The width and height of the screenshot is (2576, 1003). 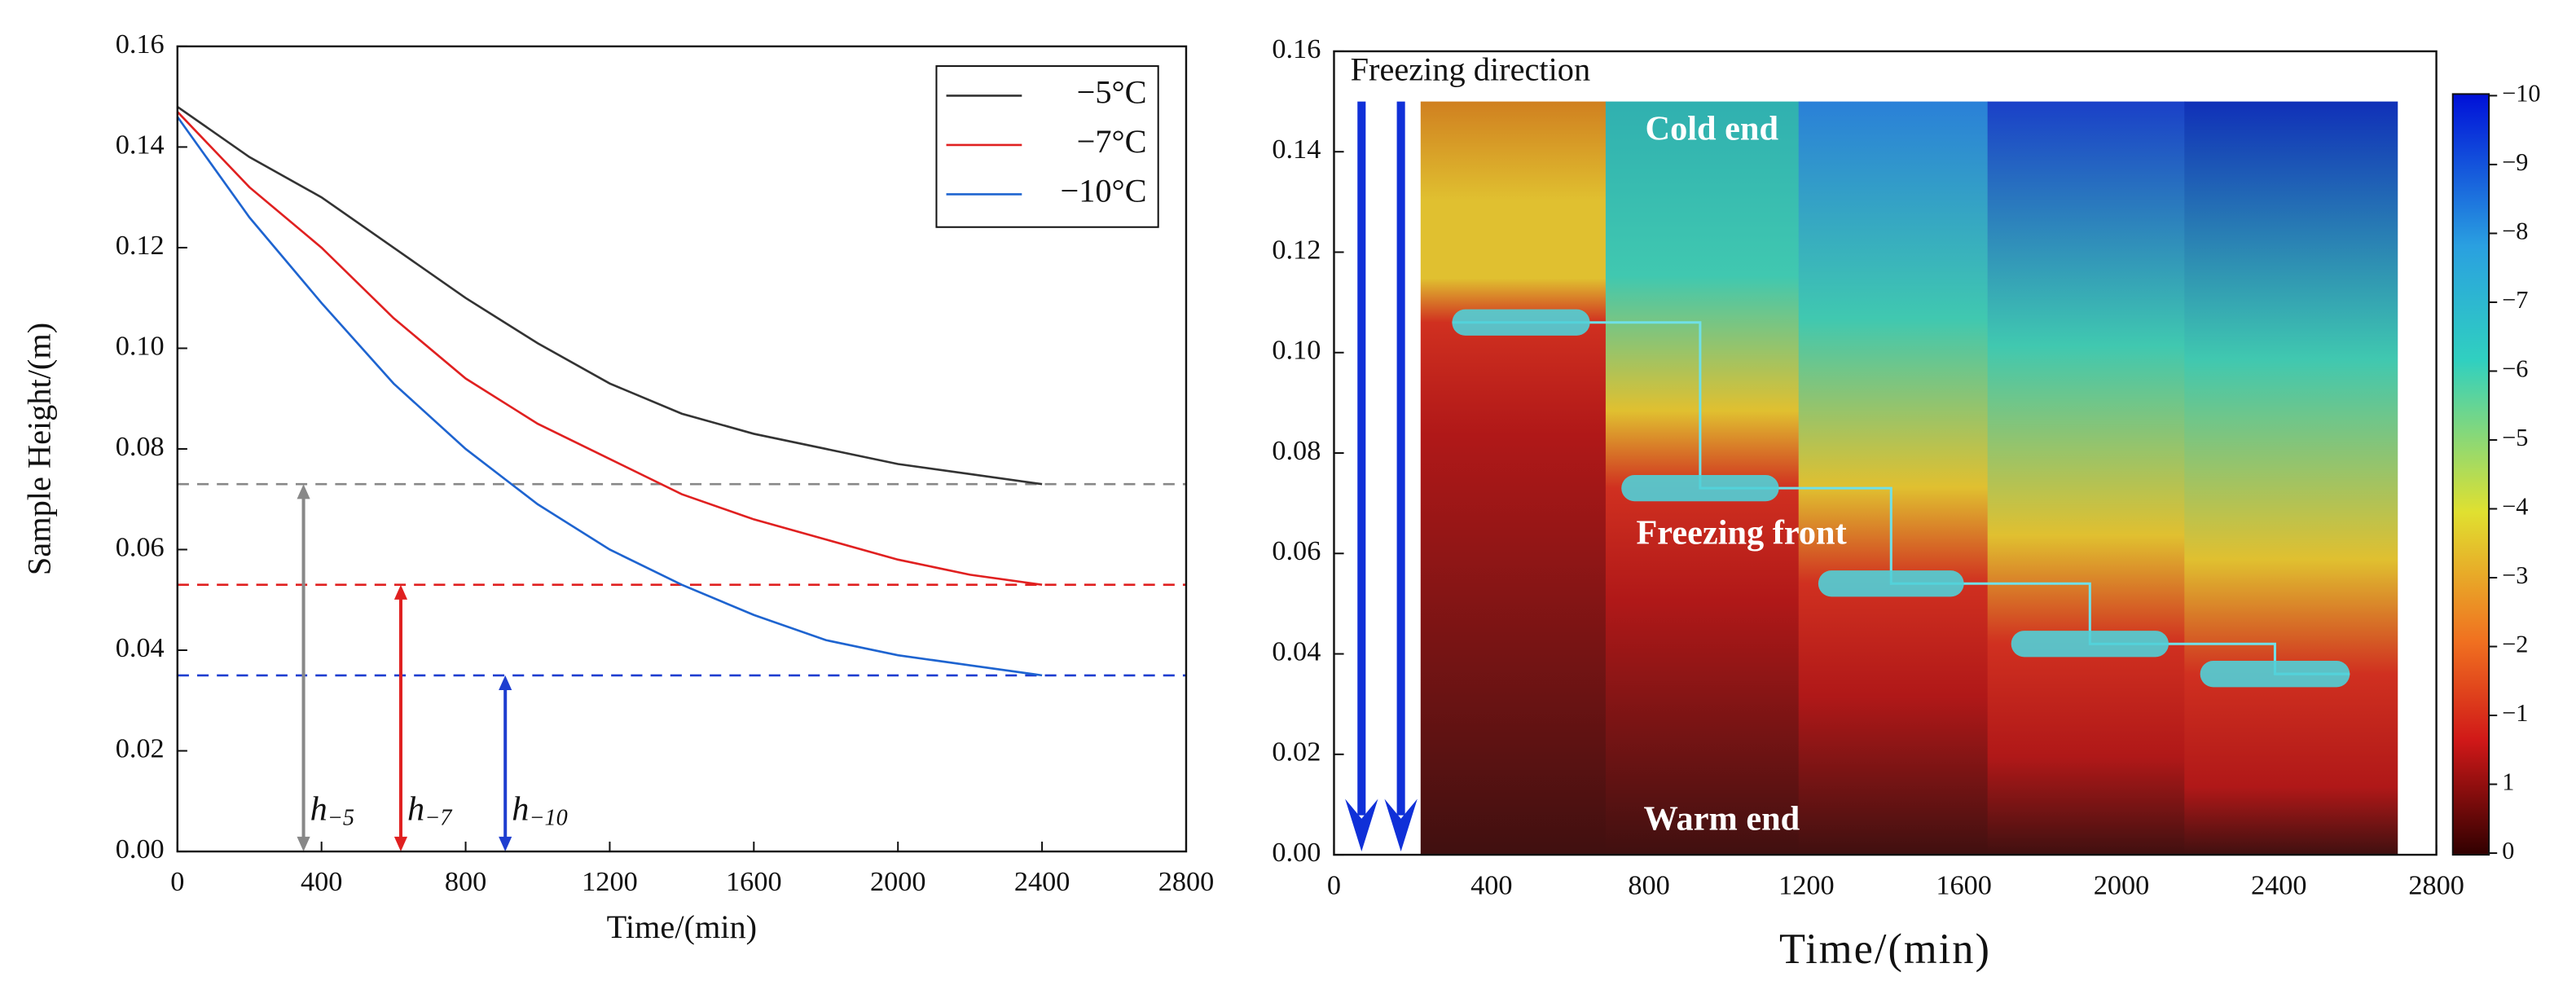 What do you see at coordinates (2515, 230) in the screenshot?
I see `colorbar-label: −8` at bounding box center [2515, 230].